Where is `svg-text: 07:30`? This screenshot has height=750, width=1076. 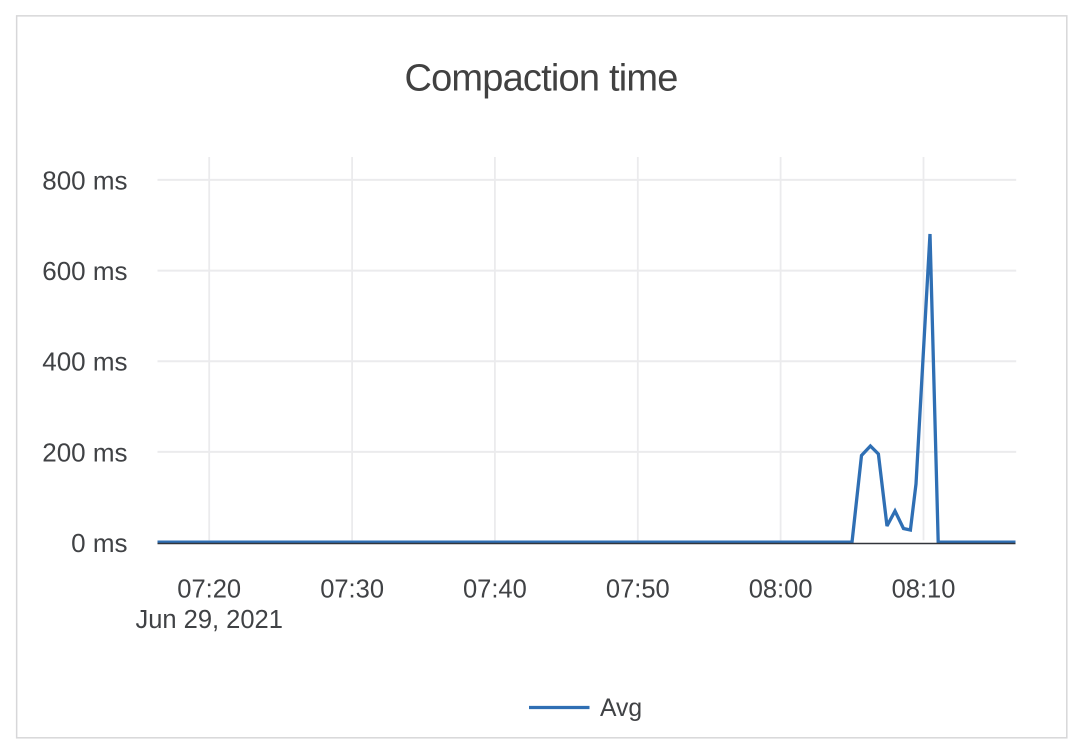
svg-text: 07:30 is located at coordinates (352, 590).